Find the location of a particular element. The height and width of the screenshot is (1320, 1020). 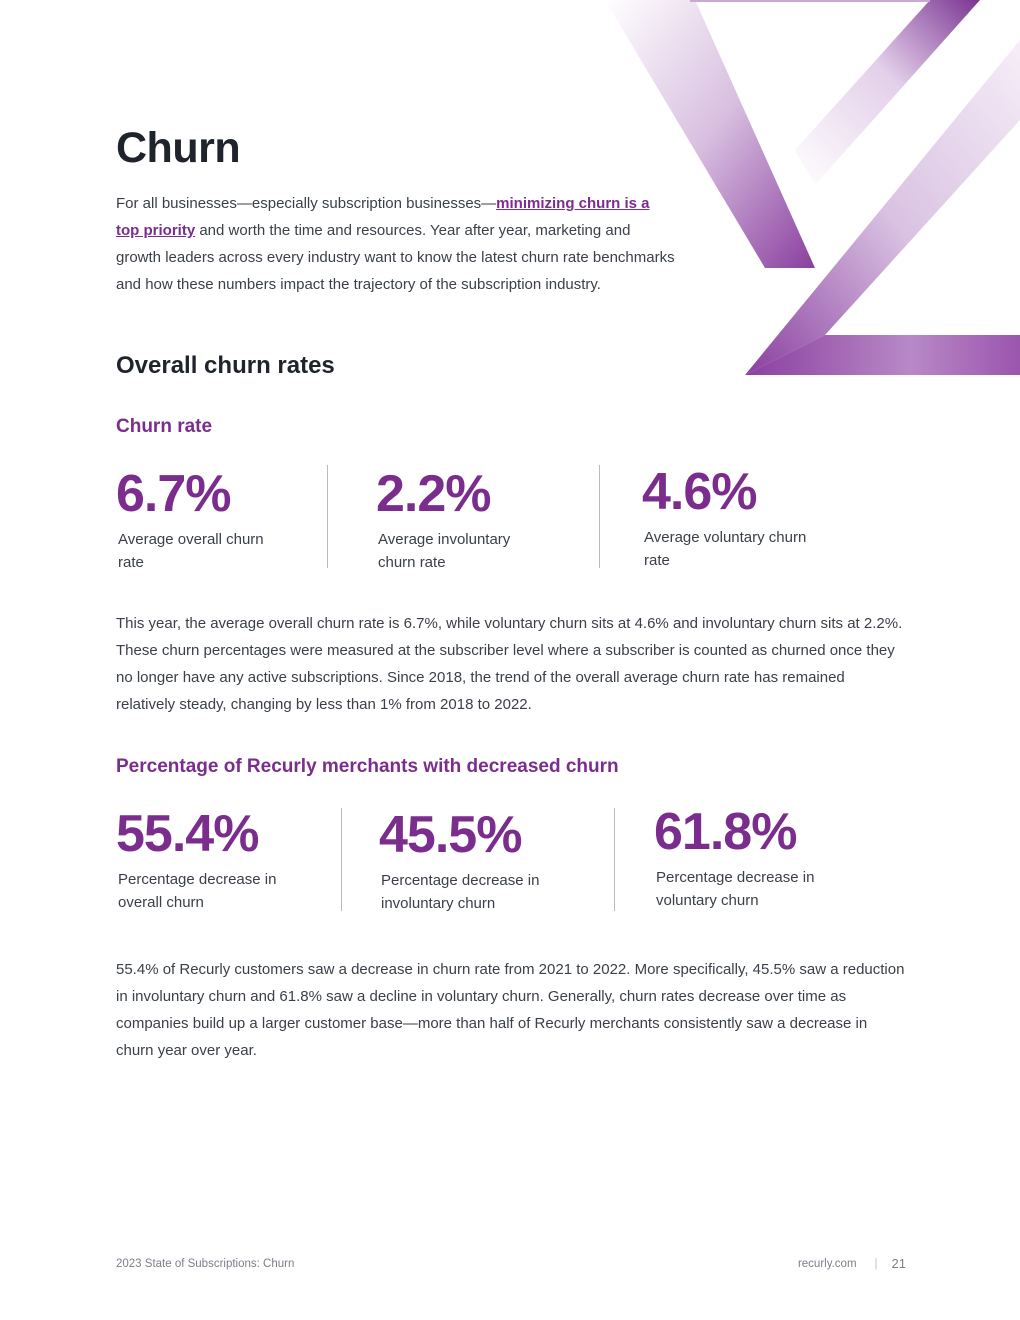

decorative-logo-graphic is located at coordinates (810, 190).